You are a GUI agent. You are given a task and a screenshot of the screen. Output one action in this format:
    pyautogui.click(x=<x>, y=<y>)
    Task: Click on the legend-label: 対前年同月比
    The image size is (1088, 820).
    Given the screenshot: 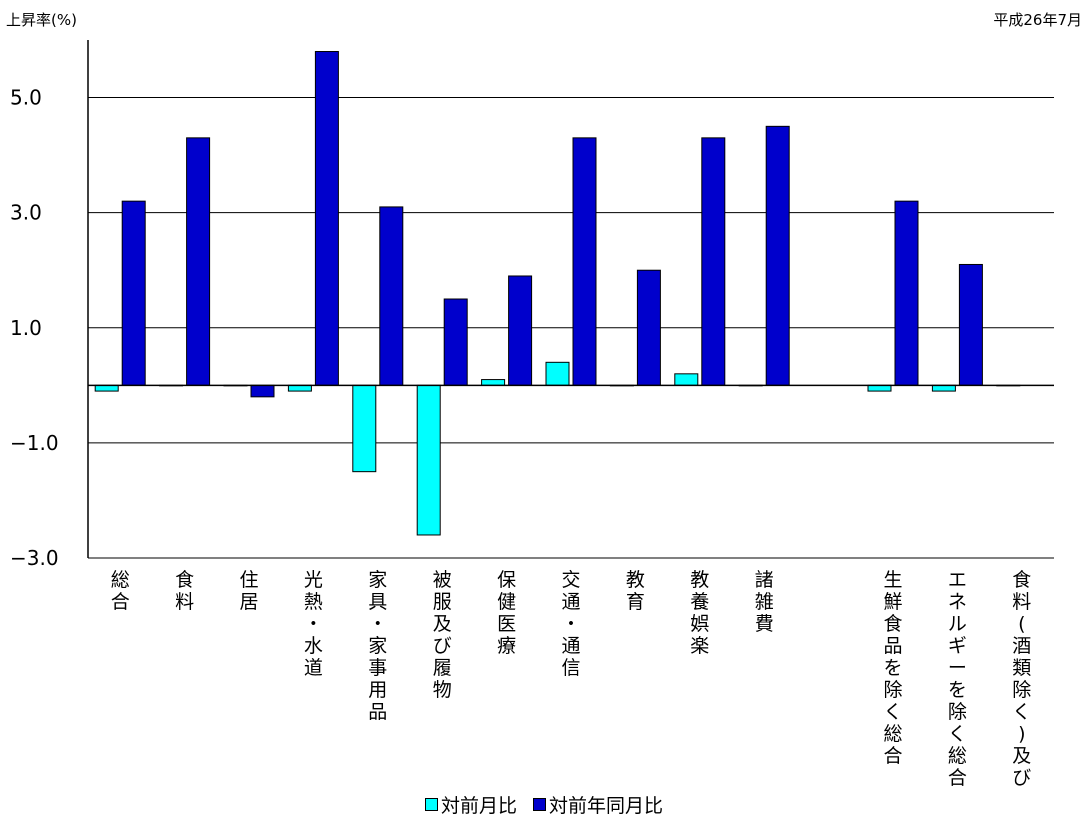 What is the action you would take?
    pyautogui.click(x=606, y=806)
    